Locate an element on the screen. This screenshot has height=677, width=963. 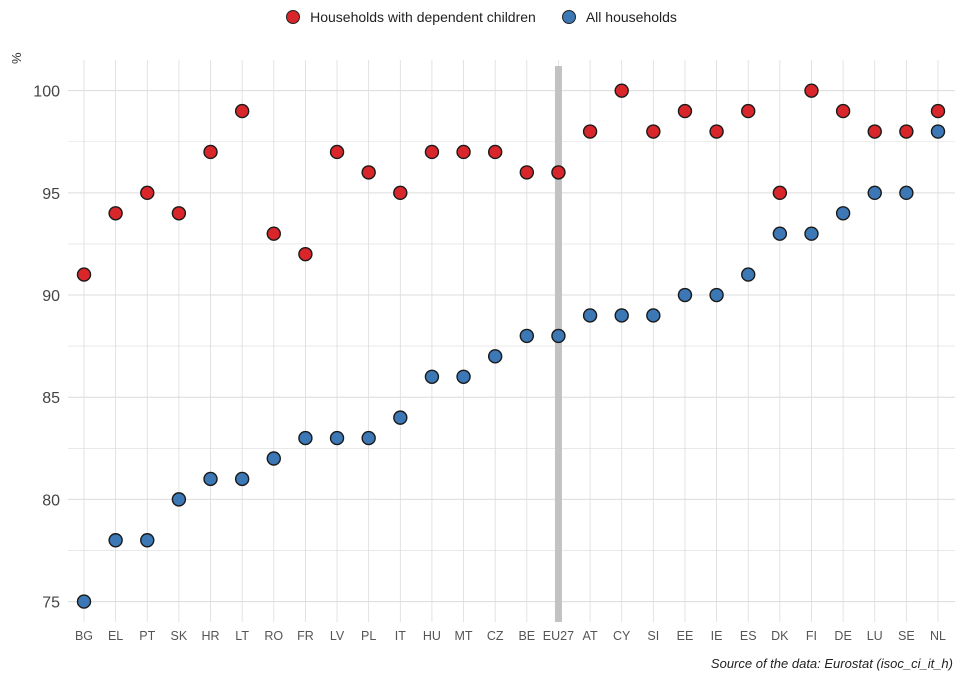
x-tick-label: SK is located at coordinates (179, 636).